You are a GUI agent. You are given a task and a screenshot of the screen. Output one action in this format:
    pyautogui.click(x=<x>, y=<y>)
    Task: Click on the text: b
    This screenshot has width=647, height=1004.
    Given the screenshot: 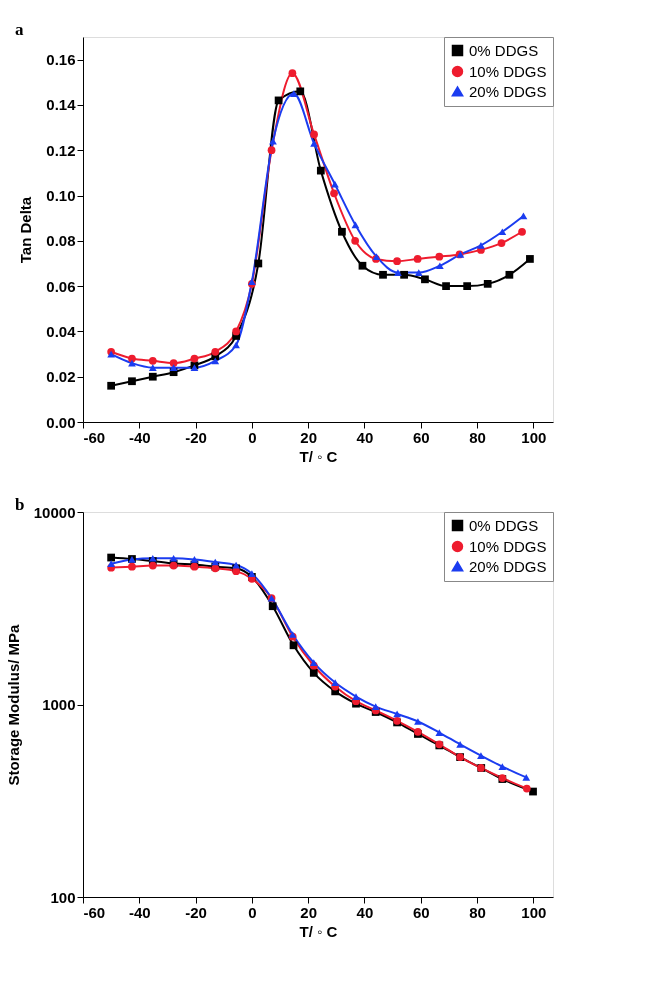 What is the action you would take?
    pyautogui.click(x=20, y=504)
    